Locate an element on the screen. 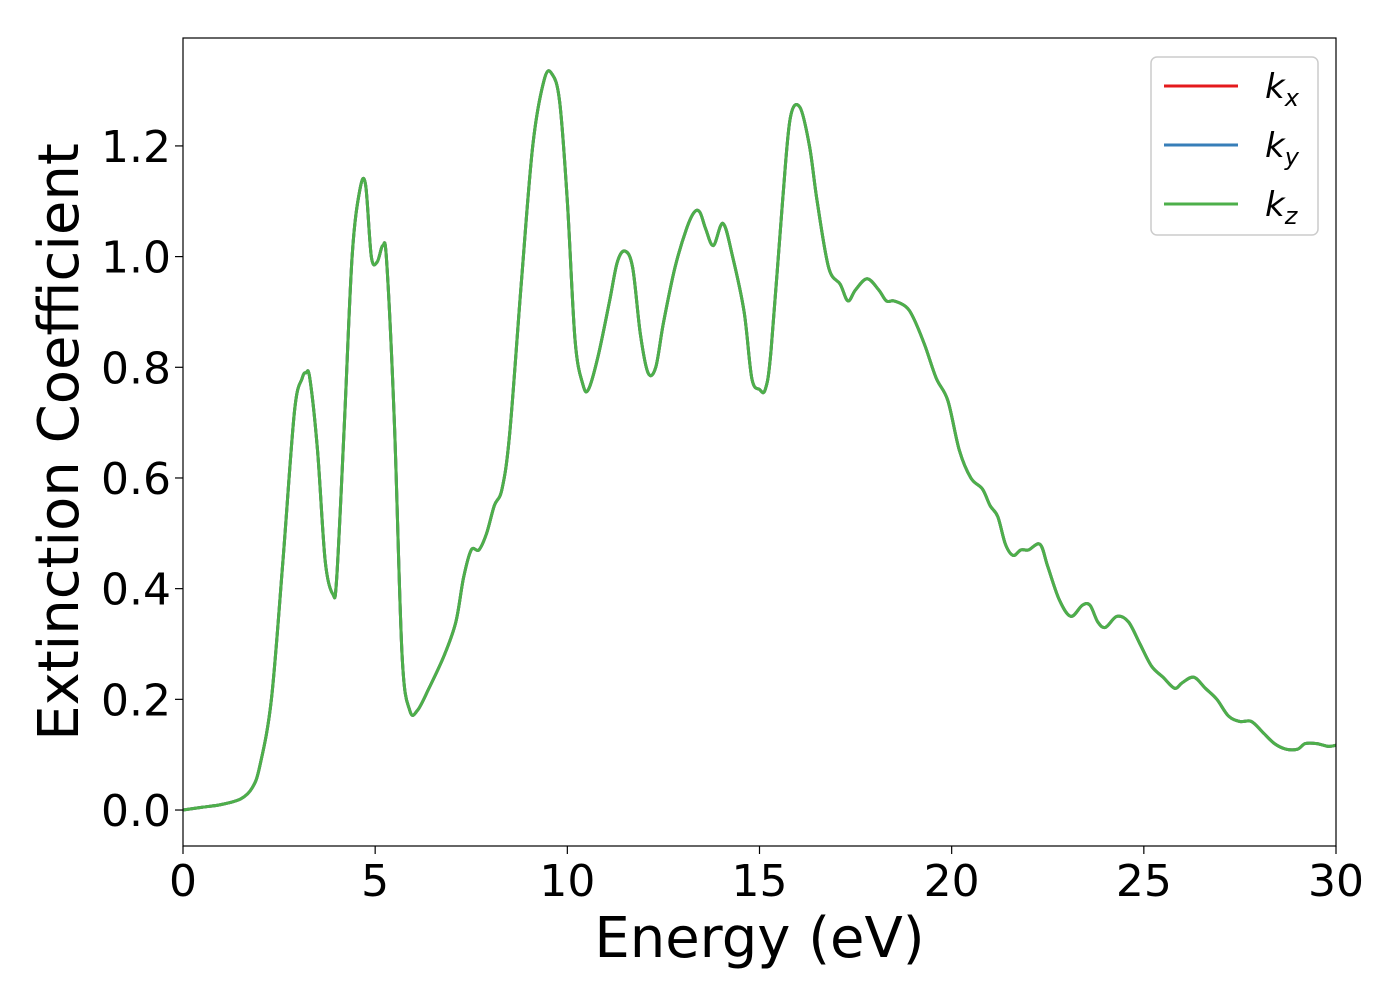 This screenshot has width=1400, height=1005. x-tick-label: 5 is located at coordinates (375, 881).